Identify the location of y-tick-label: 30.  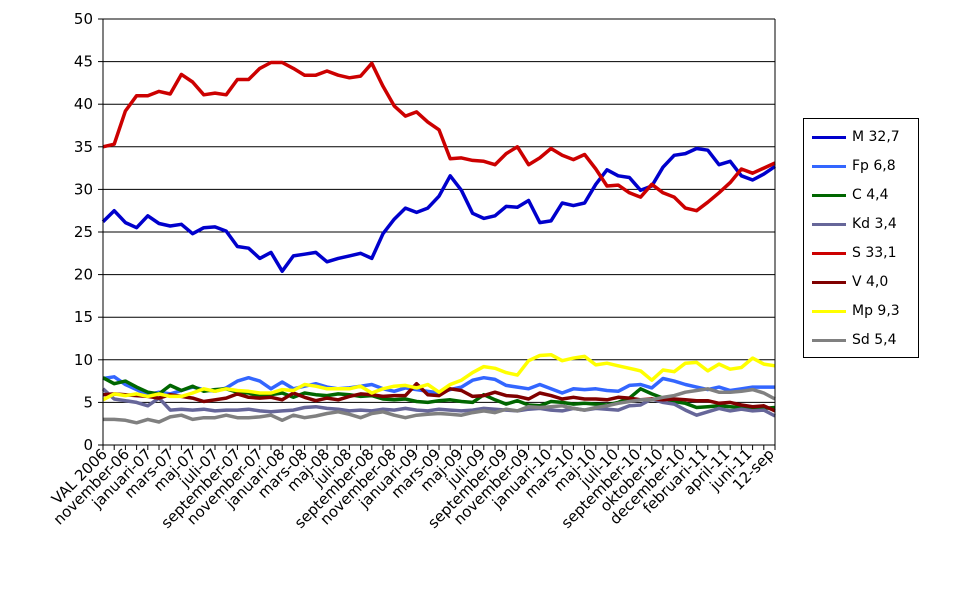
(83, 189).